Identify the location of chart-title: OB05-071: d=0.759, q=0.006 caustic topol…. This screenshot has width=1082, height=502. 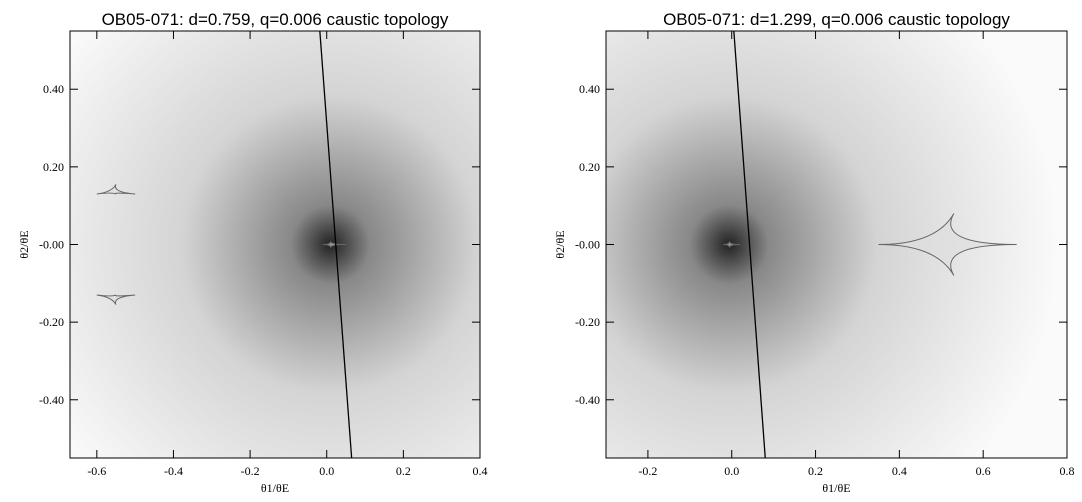
(275, 19).